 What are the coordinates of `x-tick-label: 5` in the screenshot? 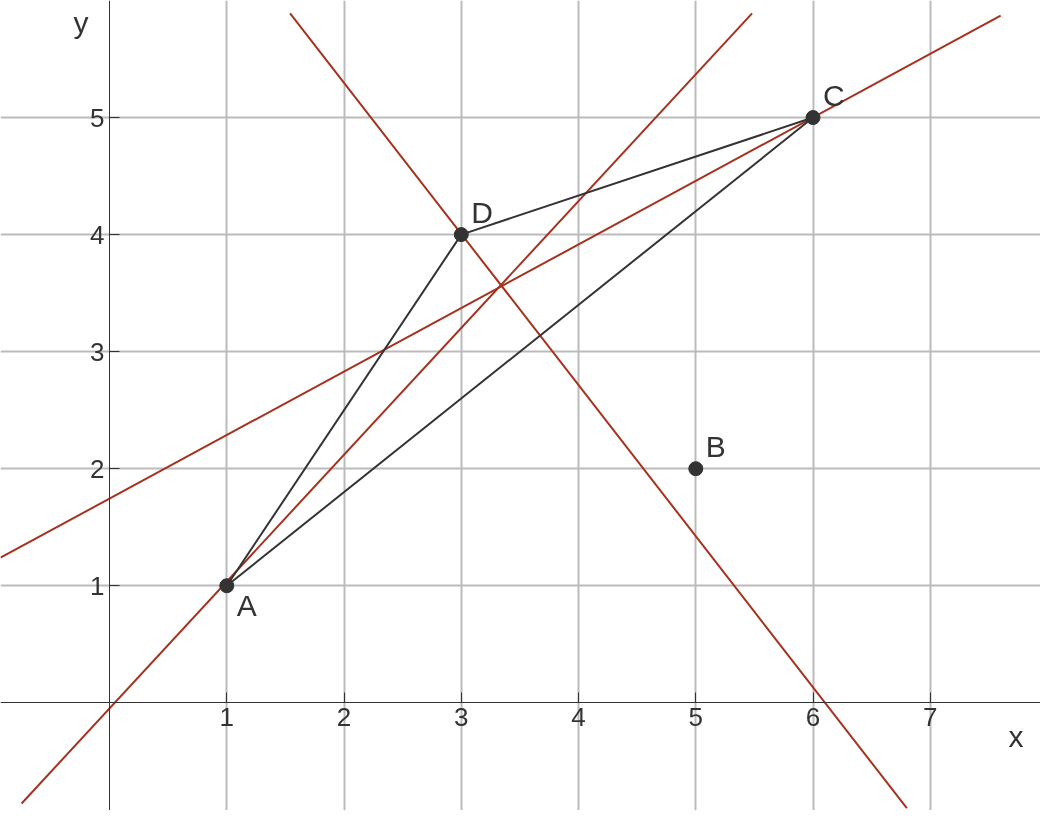 It's located at (696, 716).